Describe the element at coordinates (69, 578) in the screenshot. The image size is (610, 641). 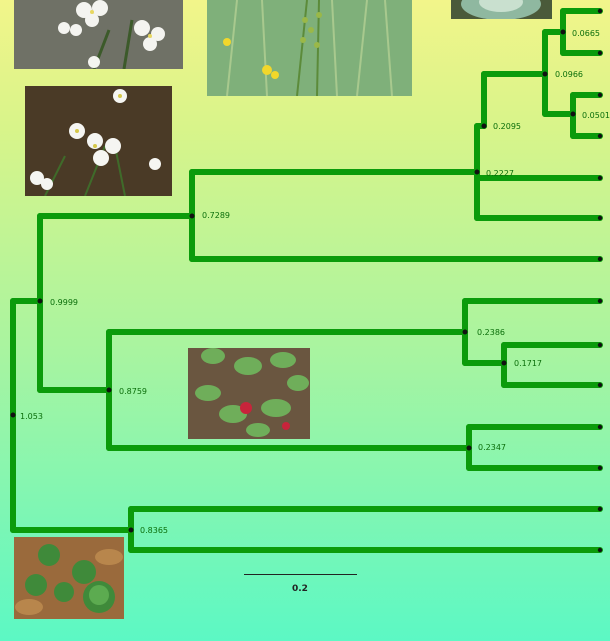
I see `round-leaf-plant-photo` at that location.